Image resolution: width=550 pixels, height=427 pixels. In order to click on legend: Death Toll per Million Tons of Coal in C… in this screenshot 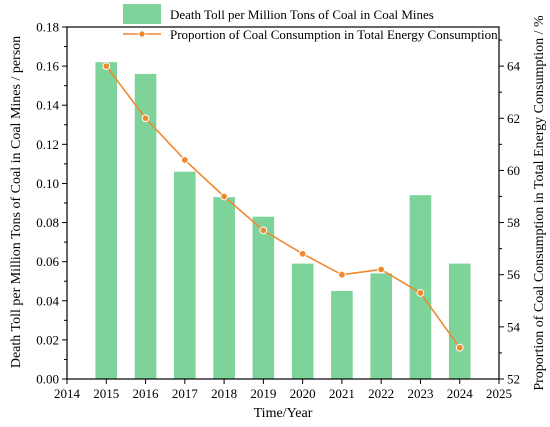, I will do `click(310, 23)`.